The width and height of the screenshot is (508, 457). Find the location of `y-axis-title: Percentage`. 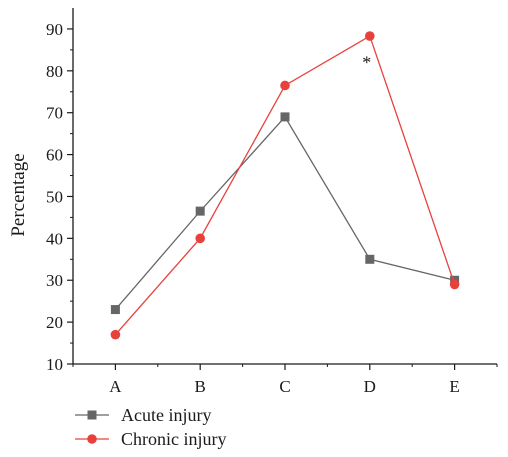

y-axis-title: Percentage is located at coordinates (18, 194).